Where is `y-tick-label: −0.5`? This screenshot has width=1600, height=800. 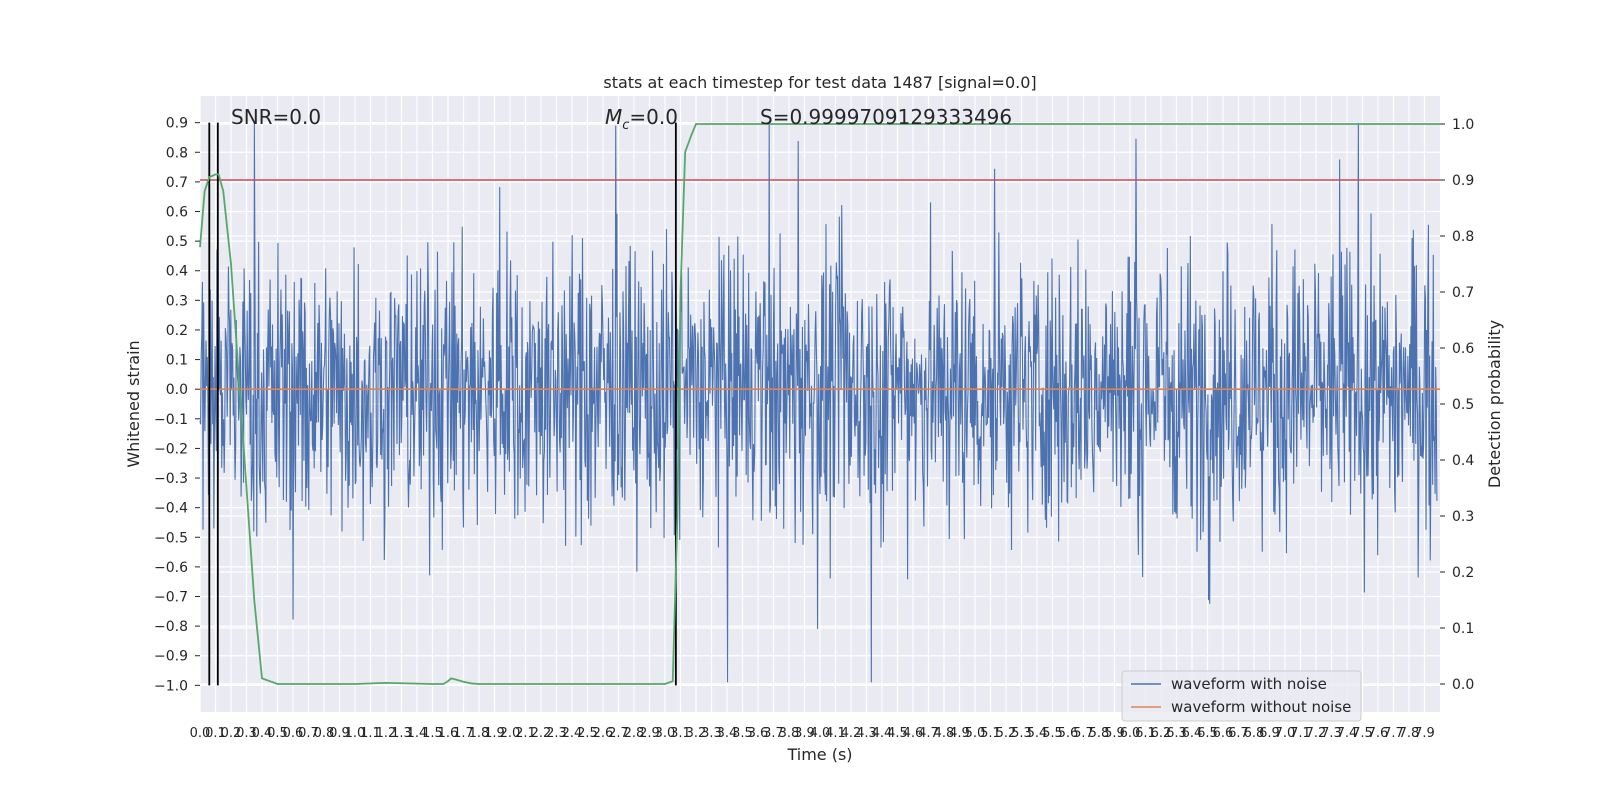
y-tick-label: −0.5 is located at coordinates (171, 538).